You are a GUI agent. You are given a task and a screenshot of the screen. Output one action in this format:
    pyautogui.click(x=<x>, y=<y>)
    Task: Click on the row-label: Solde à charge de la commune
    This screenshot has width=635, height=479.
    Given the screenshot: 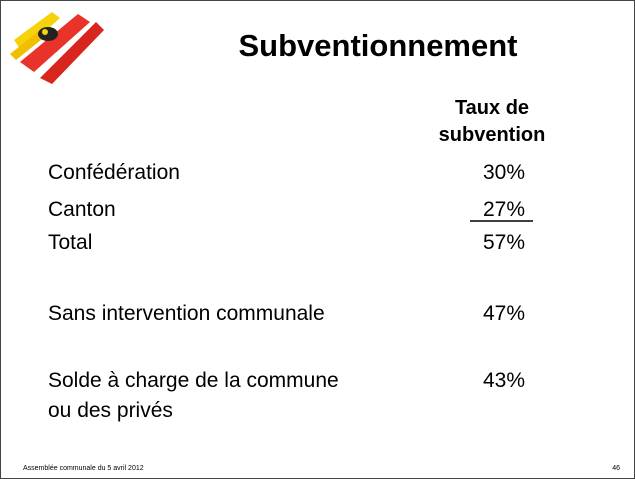 What is the action you would take?
    pyautogui.click(x=193, y=380)
    